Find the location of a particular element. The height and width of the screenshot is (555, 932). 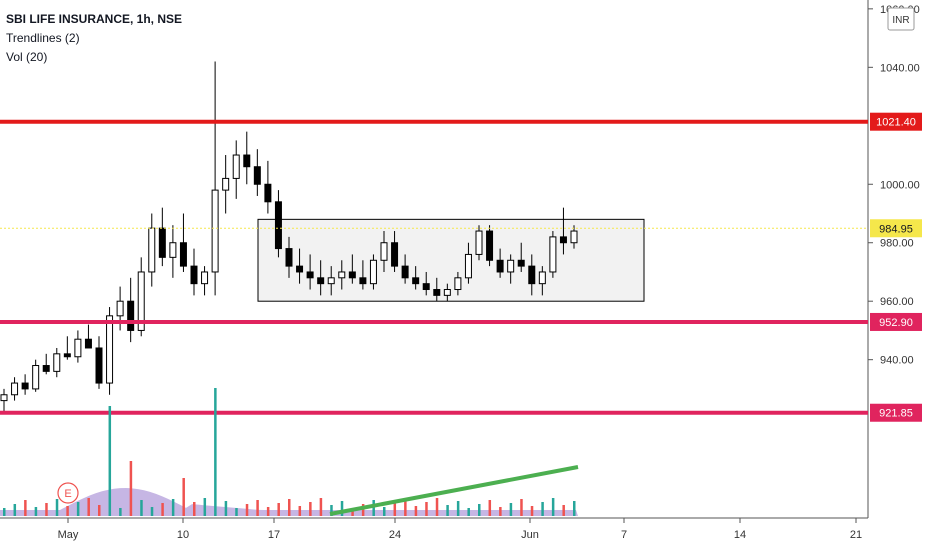

time-tick-label: 17 is located at coordinates (274, 535).